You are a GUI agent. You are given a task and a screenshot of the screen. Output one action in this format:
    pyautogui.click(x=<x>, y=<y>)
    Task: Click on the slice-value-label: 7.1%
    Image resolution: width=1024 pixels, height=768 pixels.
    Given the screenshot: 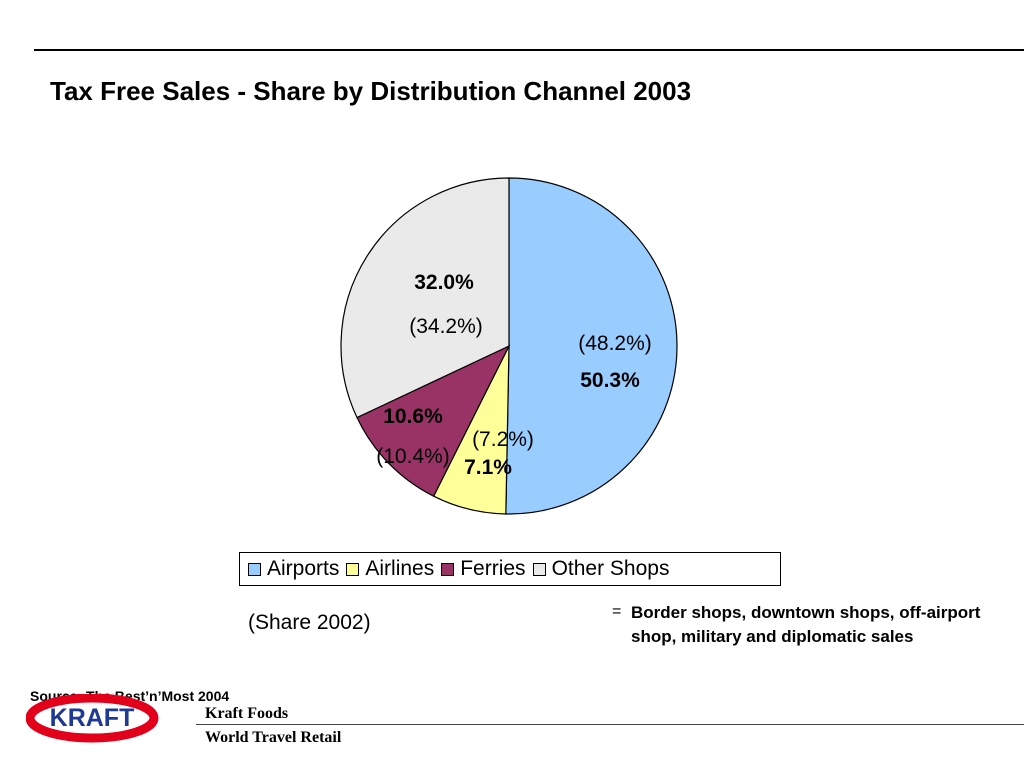 What is the action you would take?
    pyautogui.click(x=488, y=467)
    